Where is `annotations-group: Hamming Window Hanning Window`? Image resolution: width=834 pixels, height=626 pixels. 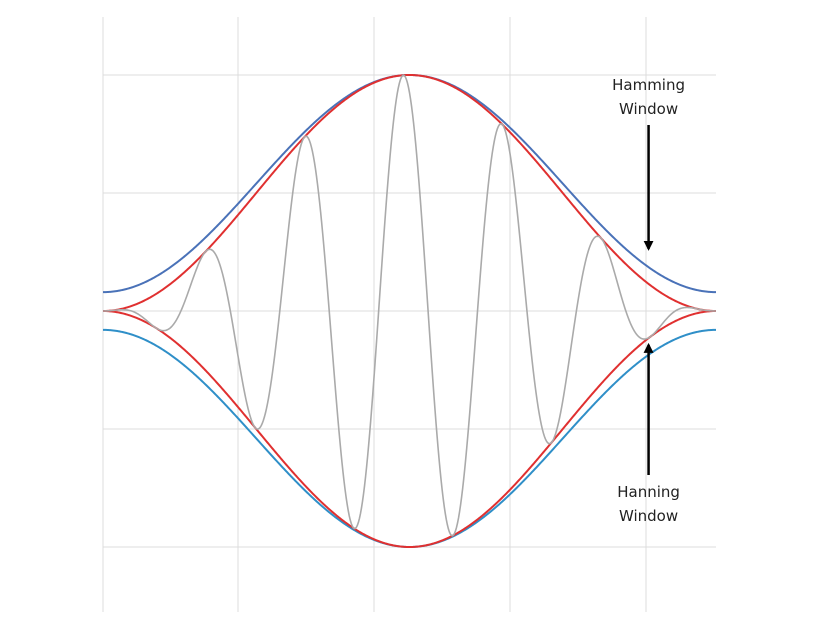 annotations-group: Hamming Window Hanning Window is located at coordinates (648, 300).